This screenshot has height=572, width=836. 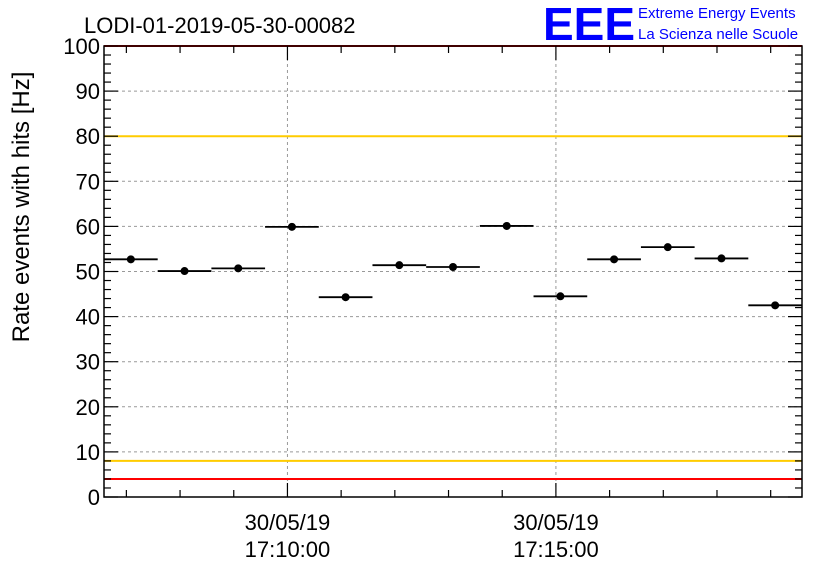 I want to click on y-tick-label: 50, so click(x=88, y=272).